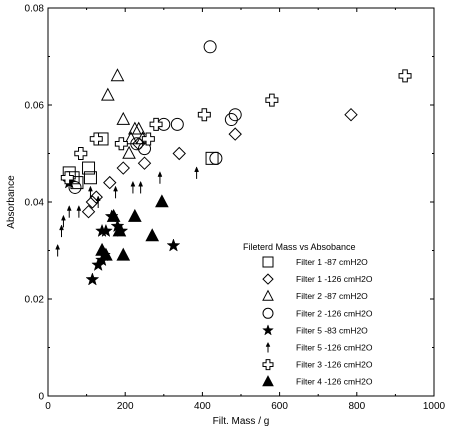 The width and height of the screenshot is (450, 443). I want to click on legend-item: Filter 5 -83 cmH2O, so click(315, 330).